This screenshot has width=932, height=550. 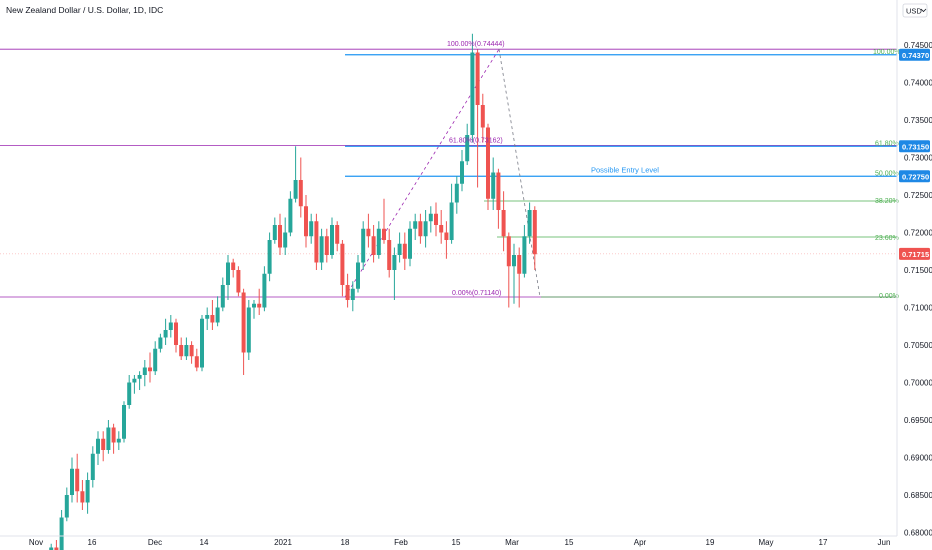 I want to click on currency-label: USD, so click(x=914, y=11).